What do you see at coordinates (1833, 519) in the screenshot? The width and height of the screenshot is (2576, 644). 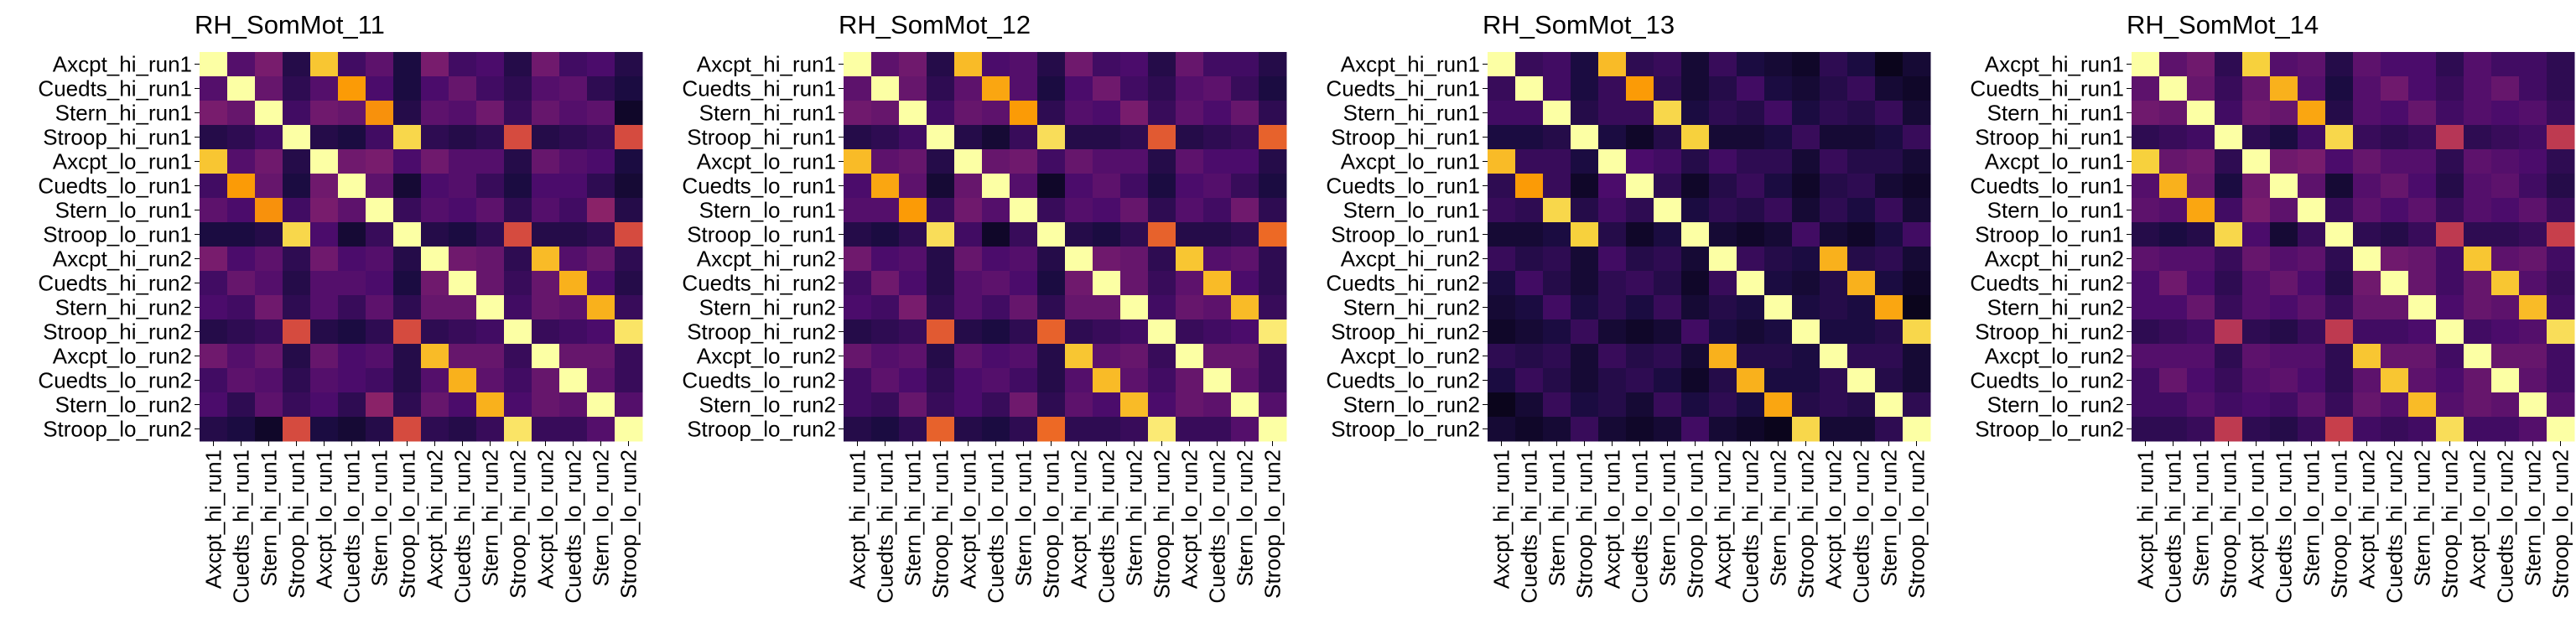 I see `x-tick-label: Axcpt_lo_run2` at bounding box center [1833, 519].